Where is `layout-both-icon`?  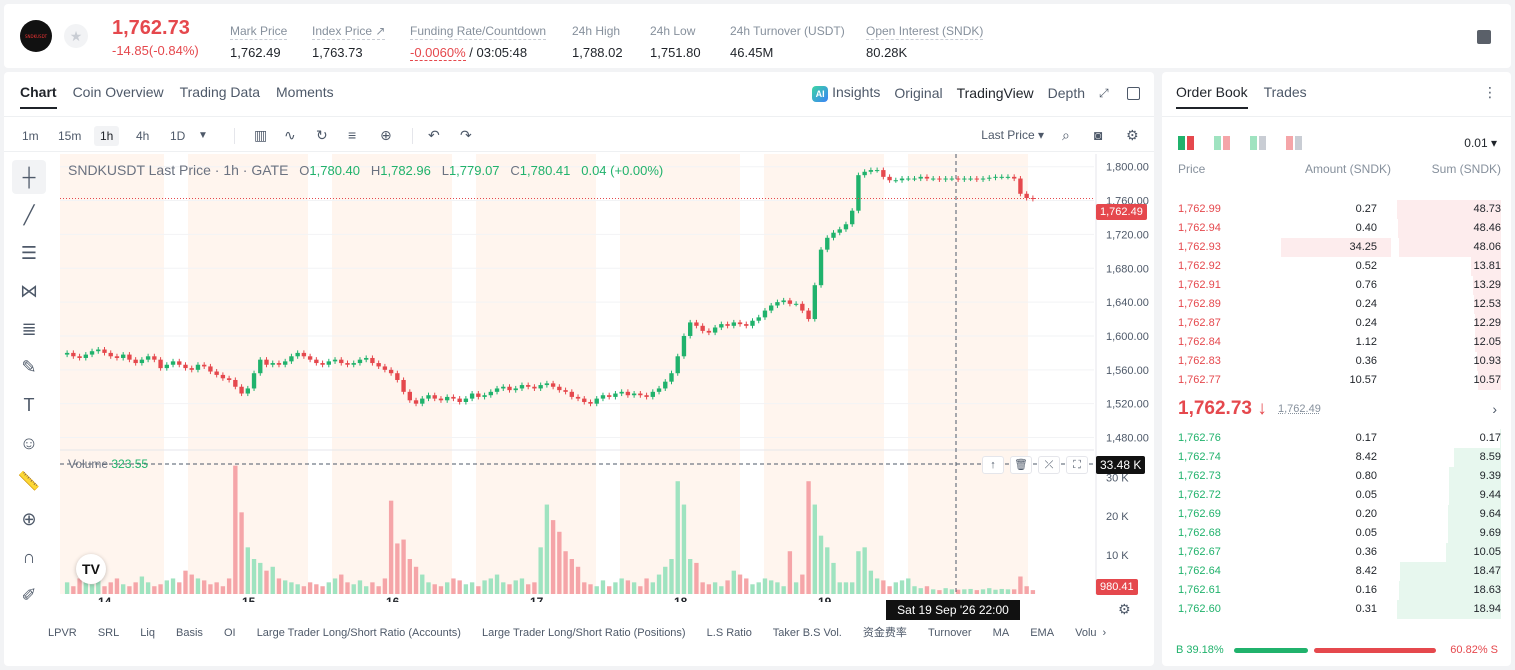
layout-both-icon is located at coordinates (1186, 143).